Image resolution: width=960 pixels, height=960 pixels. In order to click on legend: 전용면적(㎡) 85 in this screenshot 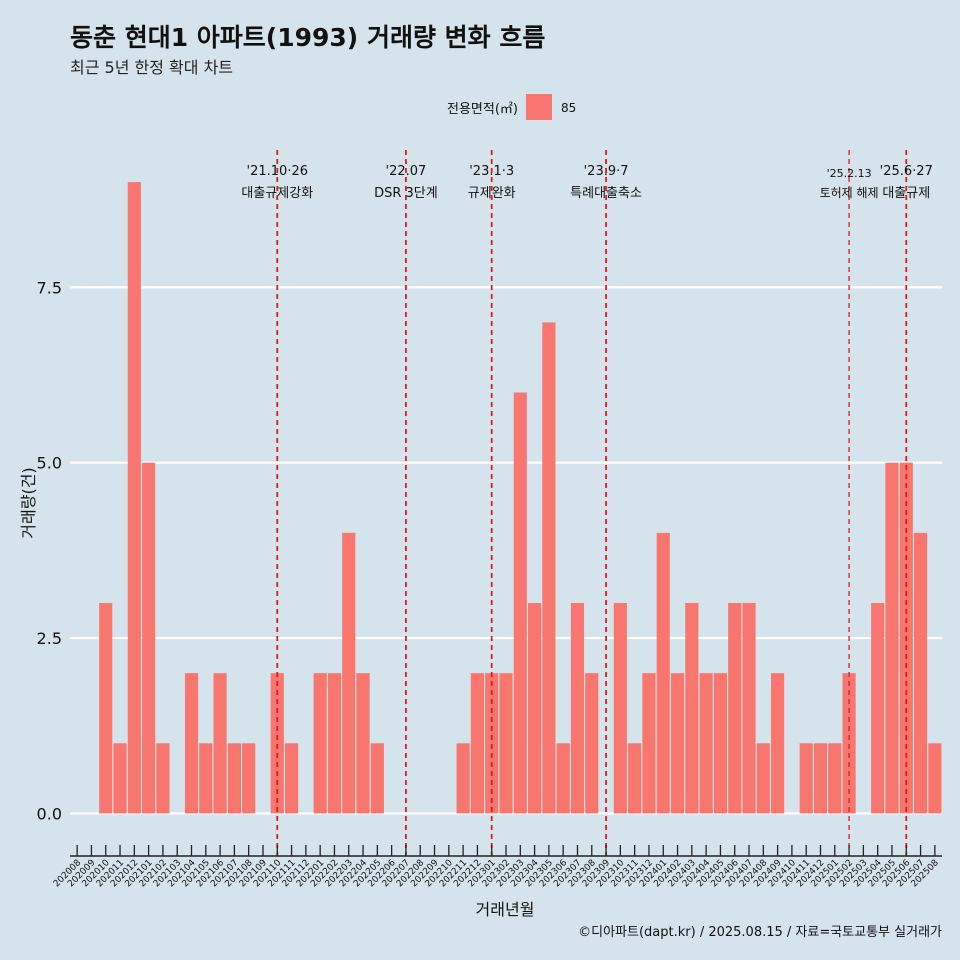, I will do `click(511, 107)`.